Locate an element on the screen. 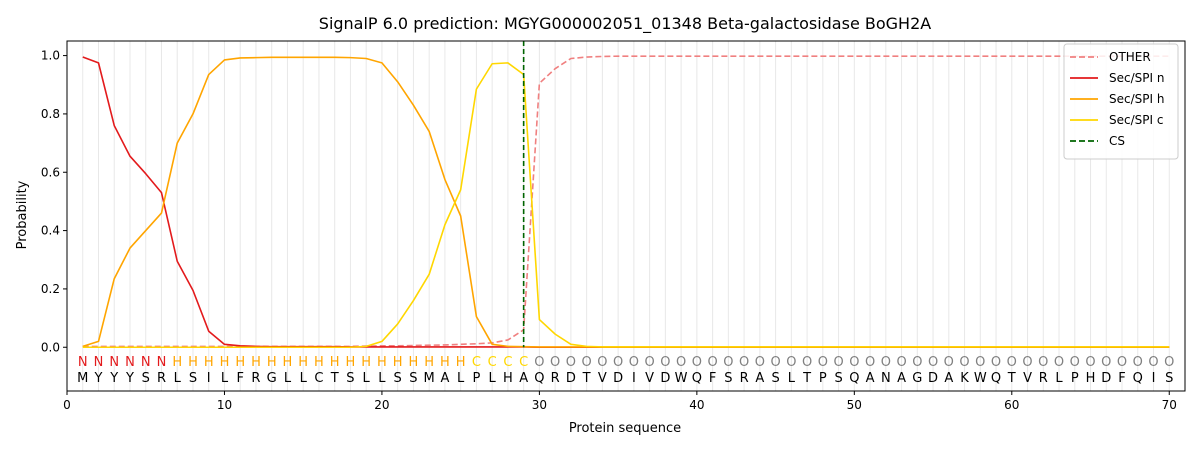 The width and height of the screenshot is (1200, 450). x-tick-label: 50 is located at coordinates (854, 405).